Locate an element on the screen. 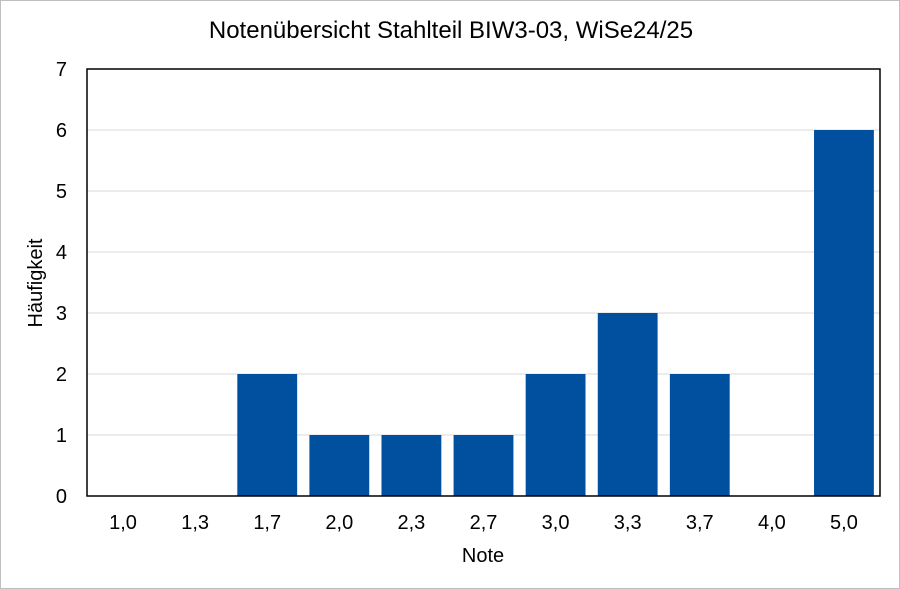  x-tick-label: 2,0 is located at coordinates (339, 523).